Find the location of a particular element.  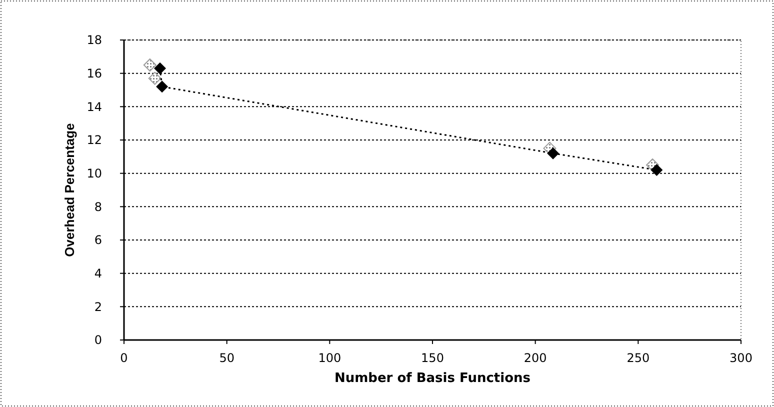

y-tick-label: 4 is located at coordinates (98, 273).